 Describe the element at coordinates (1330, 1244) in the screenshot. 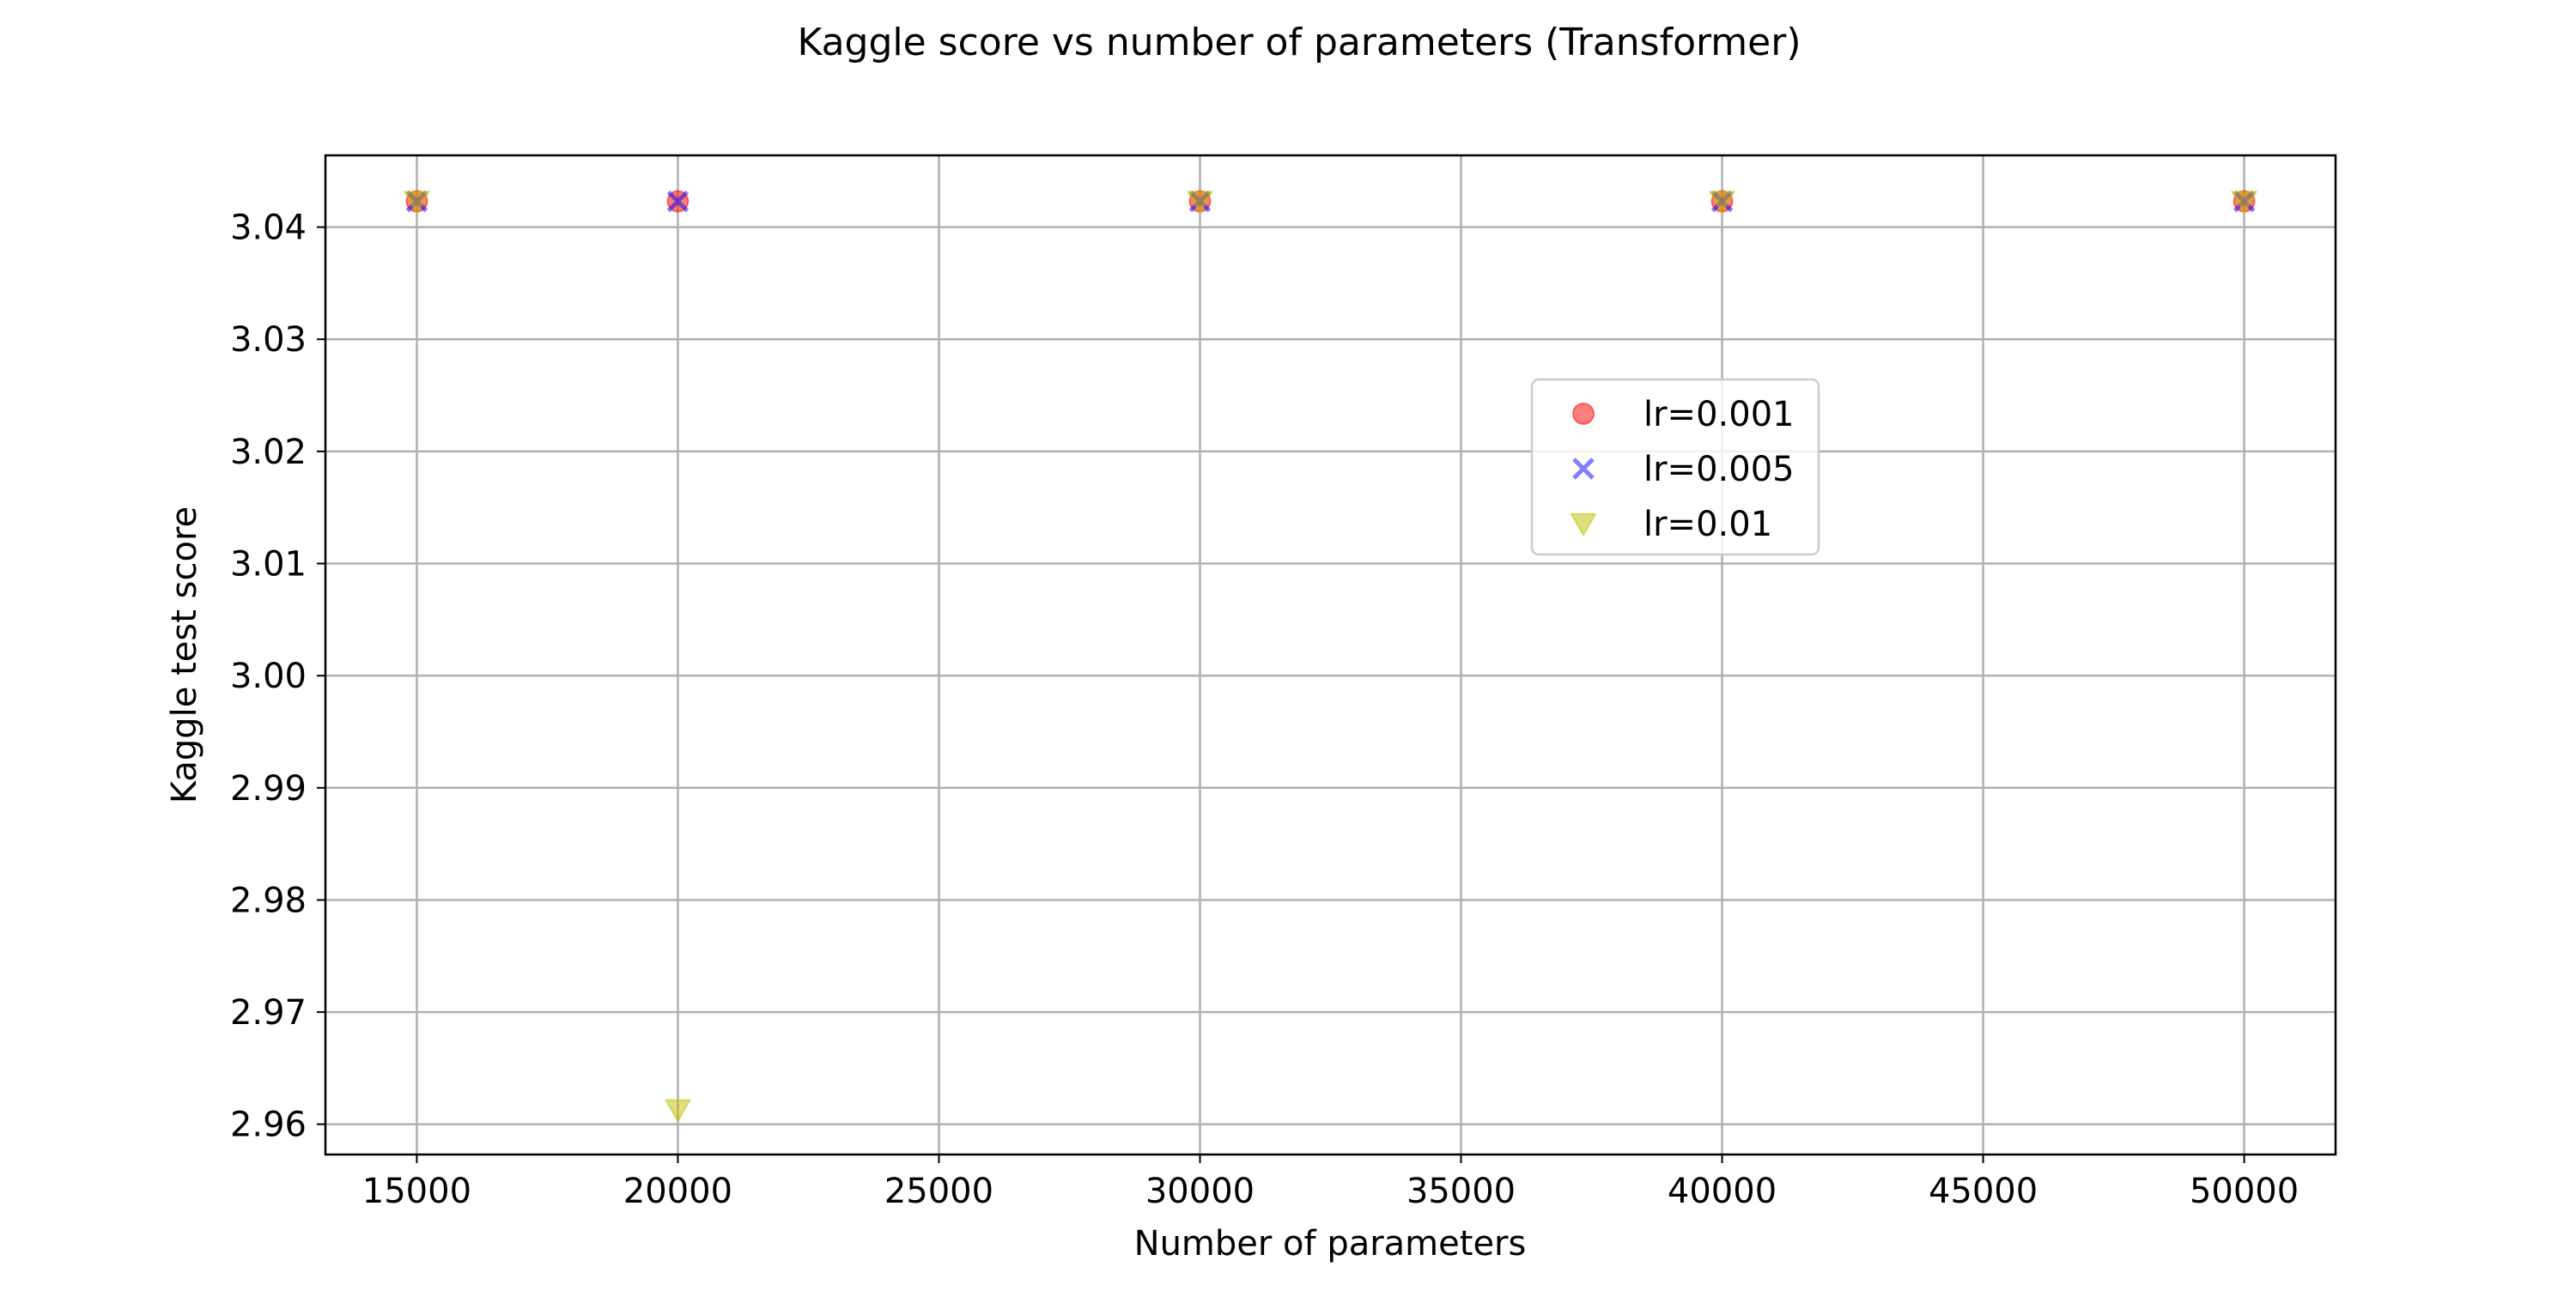

I see `x-axis-label: Number of parameters` at that location.